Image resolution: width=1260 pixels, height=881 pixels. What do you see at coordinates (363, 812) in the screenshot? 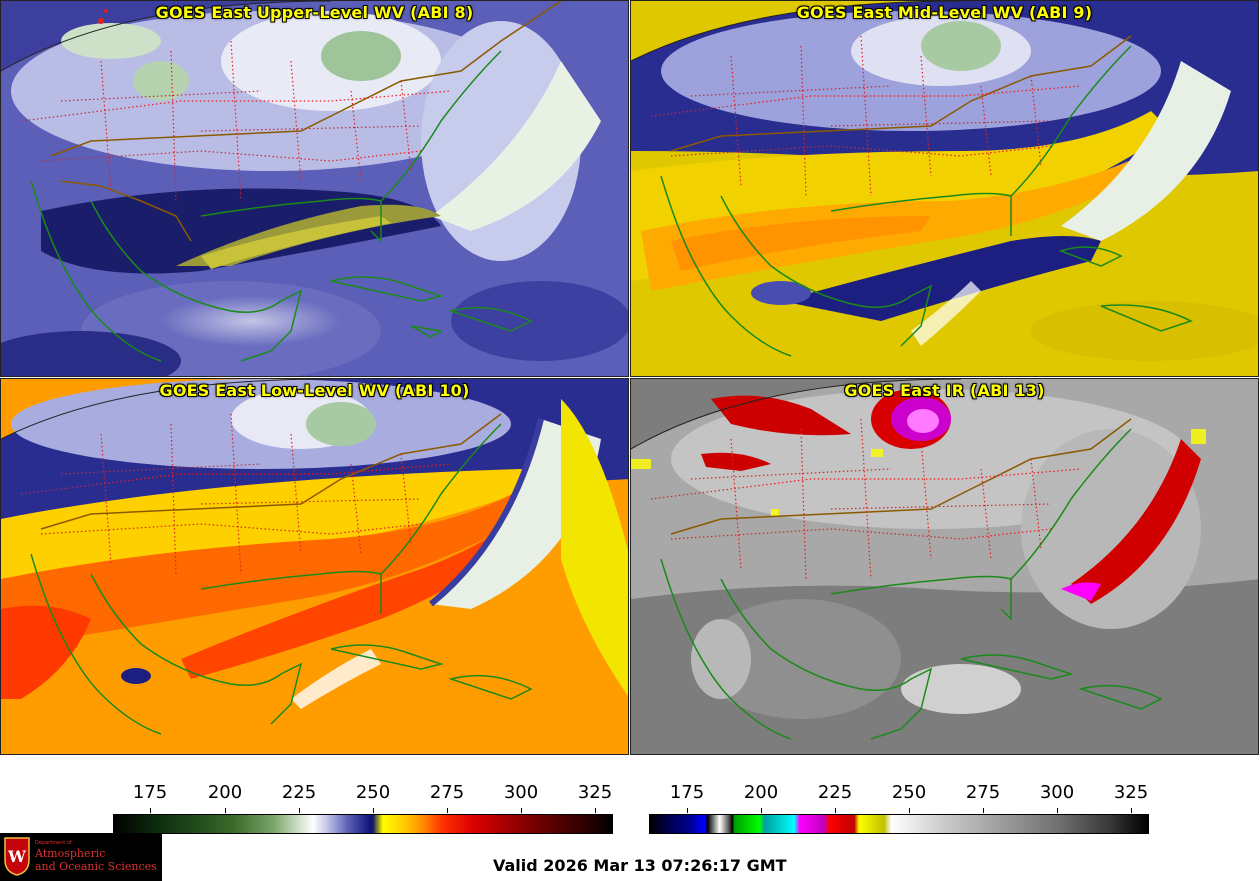
I see `wv-colorbar: 175 200 225 250 275 300 325` at bounding box center [363, 812].